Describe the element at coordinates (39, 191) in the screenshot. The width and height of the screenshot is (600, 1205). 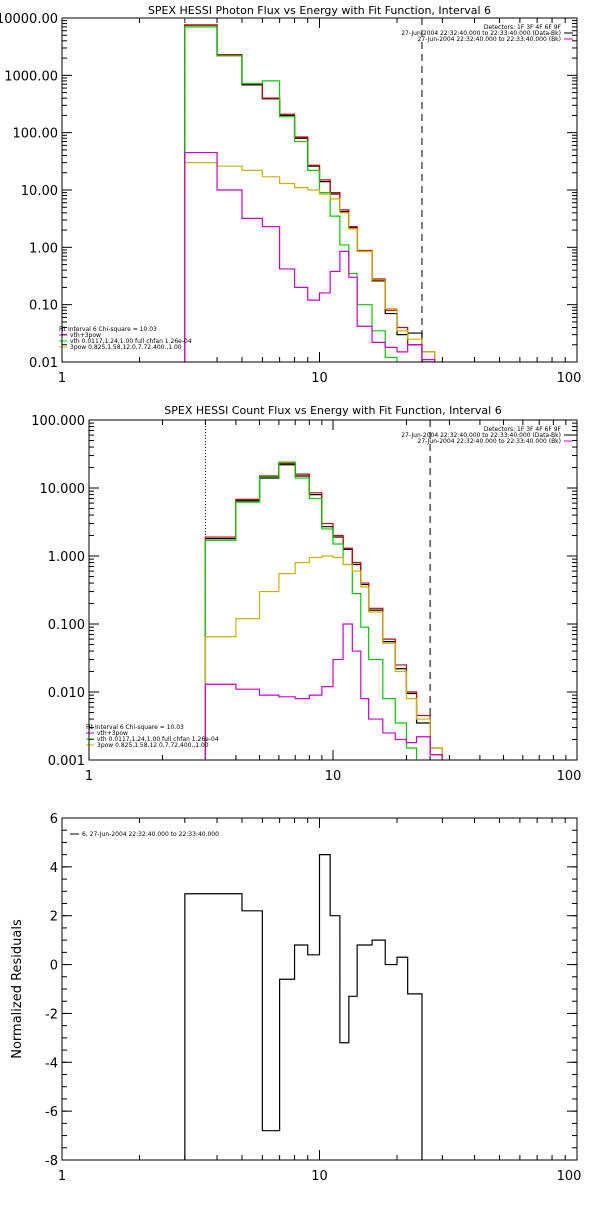
I see `y-tick-label: 10.00` at that location.